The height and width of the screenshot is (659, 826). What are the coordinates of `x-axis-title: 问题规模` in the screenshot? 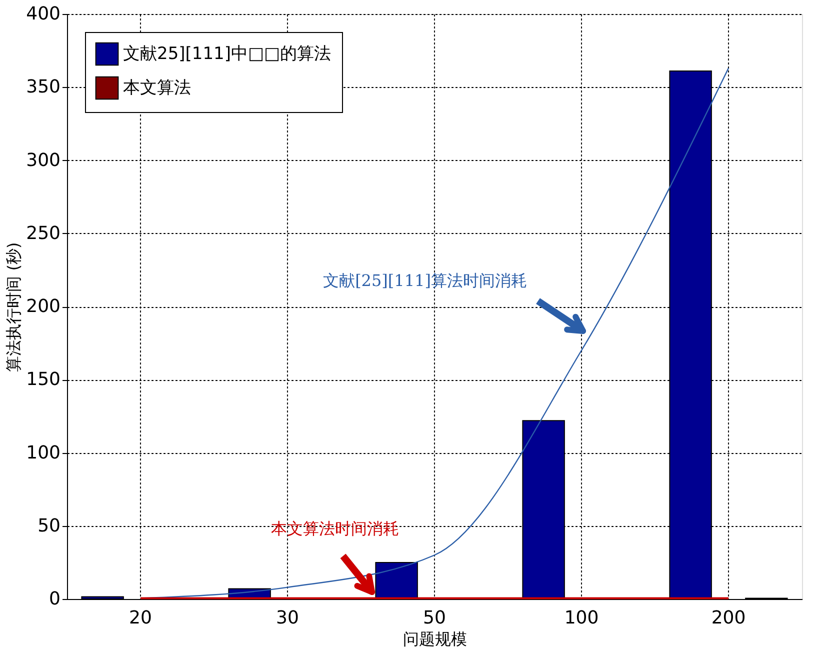 It's located at (435, 639).